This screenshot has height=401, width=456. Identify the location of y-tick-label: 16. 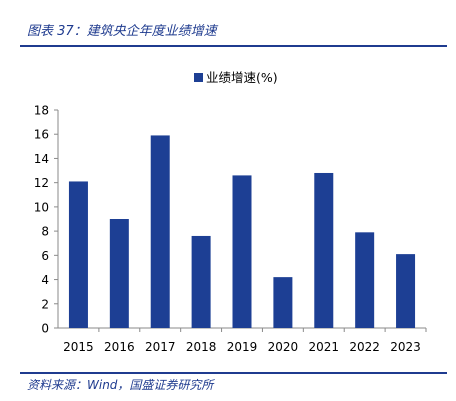
(41, 135).